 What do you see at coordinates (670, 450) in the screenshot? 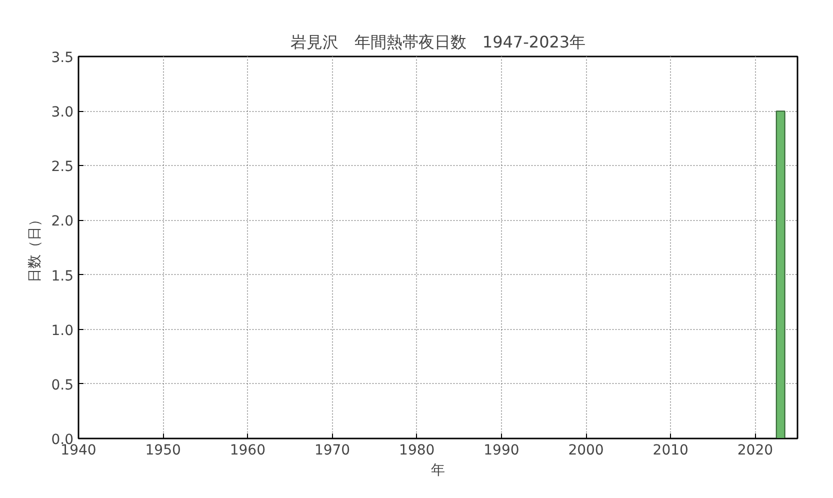
I see `x-tick-label: 2010` at bounding box center [670, 450].